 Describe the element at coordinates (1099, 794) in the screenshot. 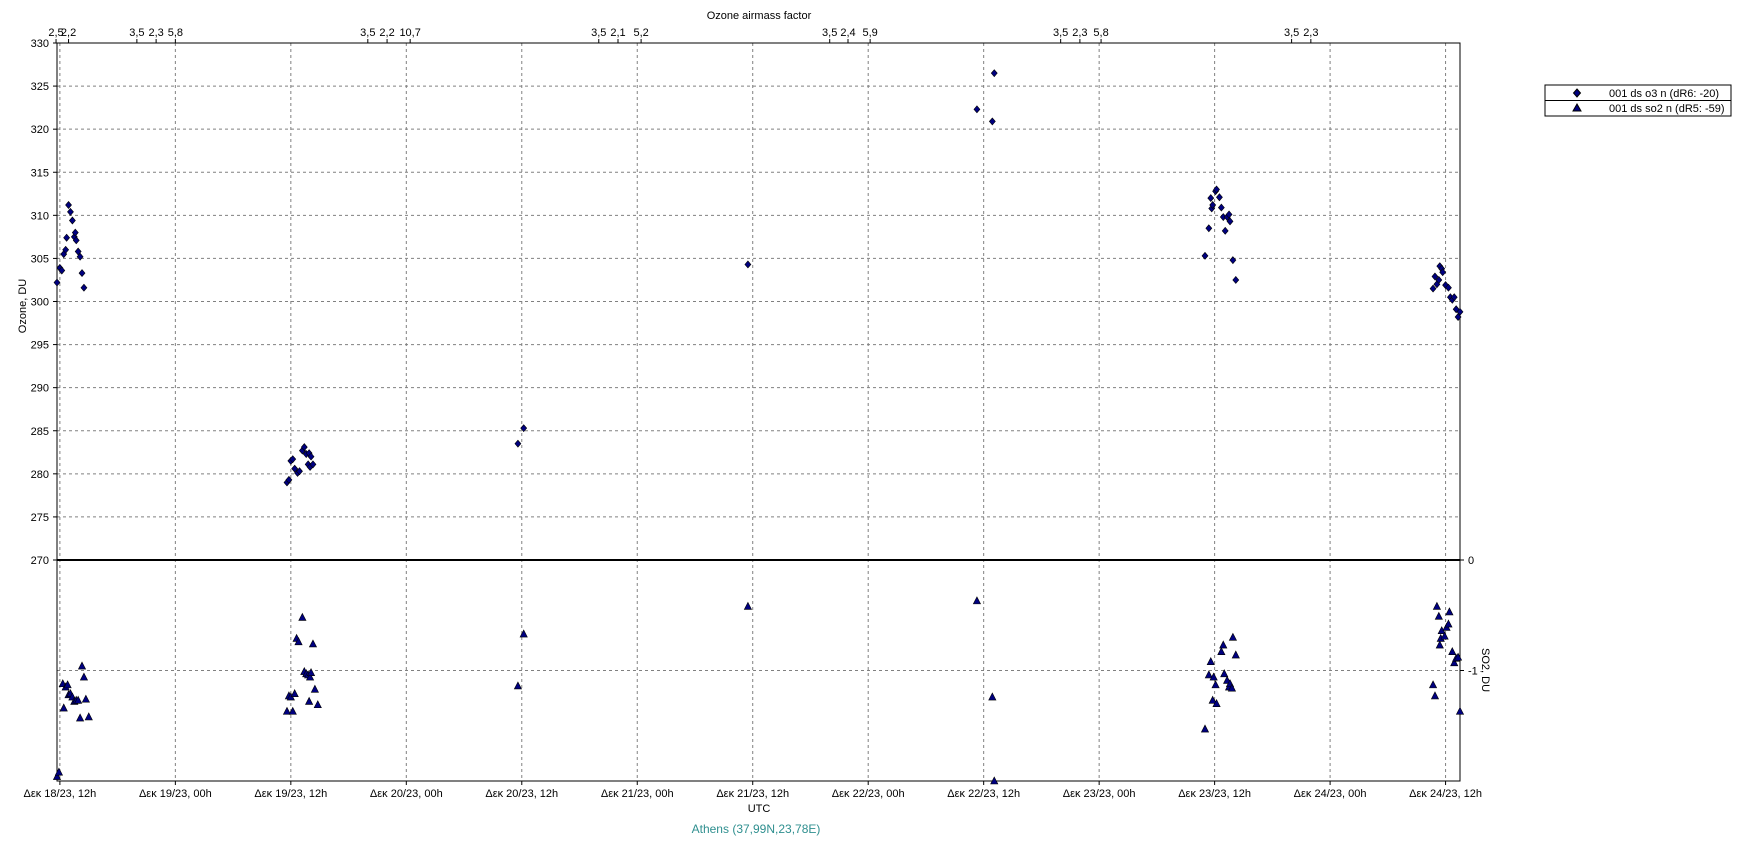

I see `x-tick-label: Δεκ 23/23, 00h` at that location.